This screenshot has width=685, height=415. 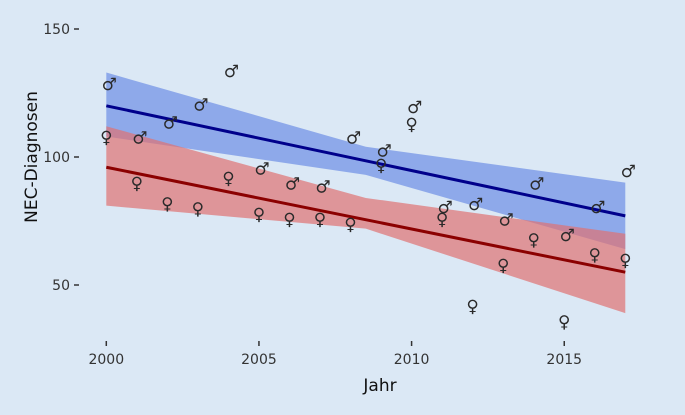 I want to click on y-axis: 50 100 150, so click(x=61, y=158).